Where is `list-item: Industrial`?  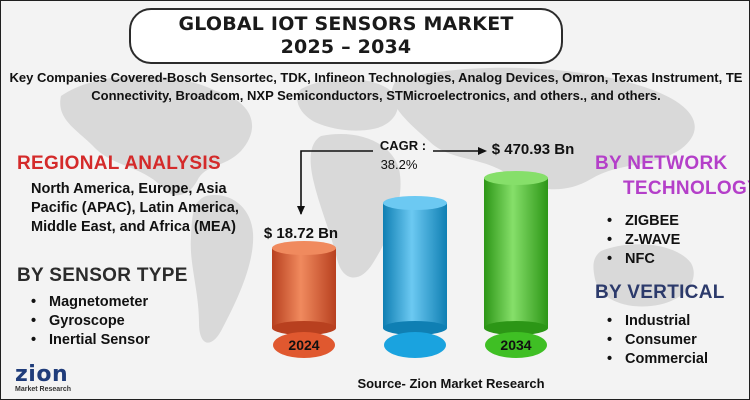 list-item: Industrial is located at coordinates (655, 321).